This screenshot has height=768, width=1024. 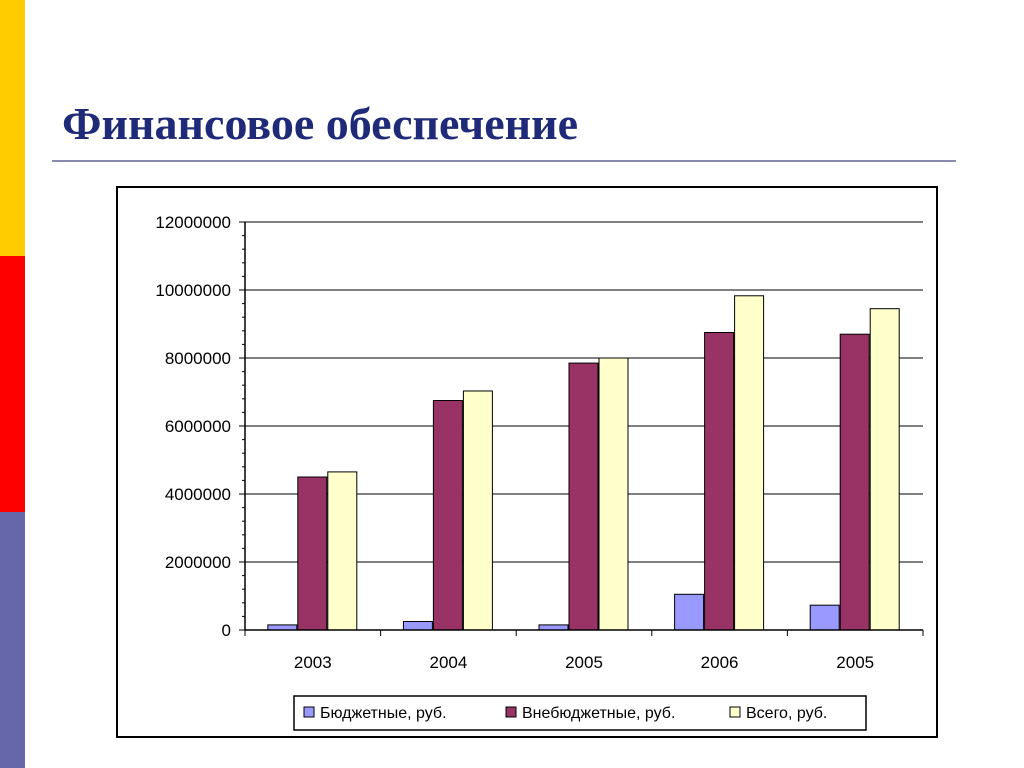 I want to click on y-tick-label: 4000000, so click(x=198, y=494).